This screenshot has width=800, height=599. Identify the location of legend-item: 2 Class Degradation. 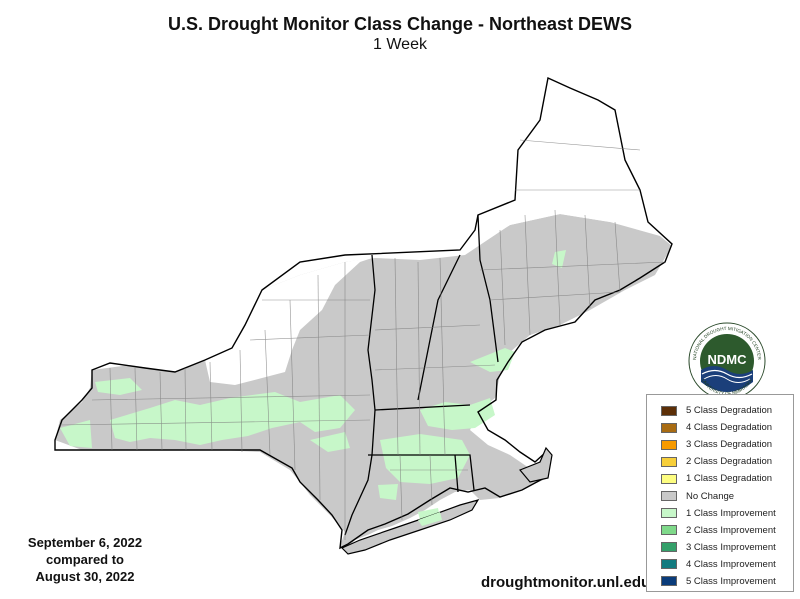
(727, 461).